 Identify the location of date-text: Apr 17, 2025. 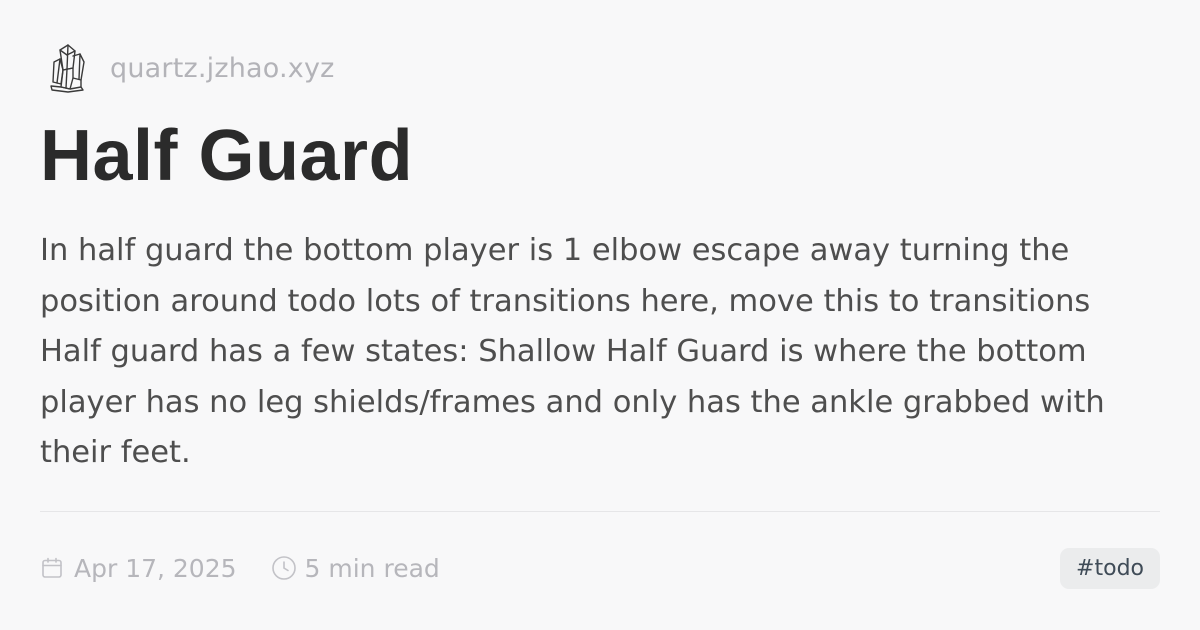
(155, 568).